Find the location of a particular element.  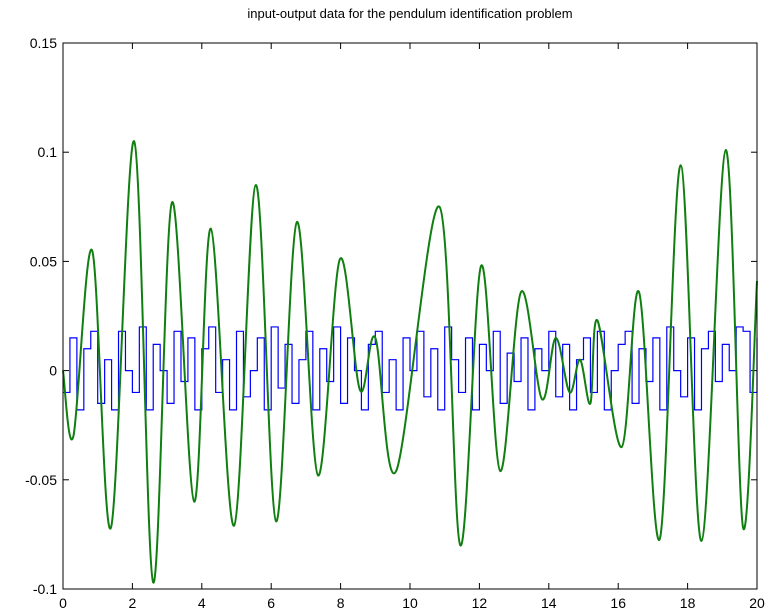

y-tick-label: -0.05 is located at coordinates (41, 480).